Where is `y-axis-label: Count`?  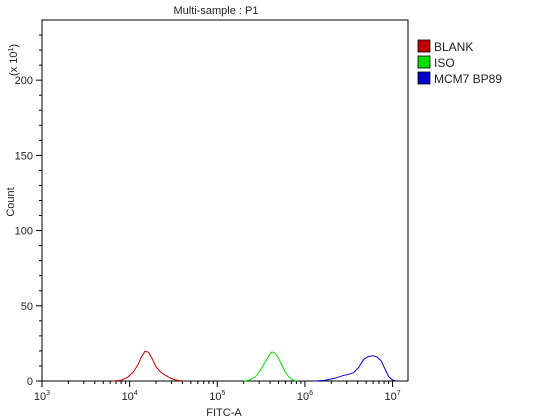 y-axis-label: Count is located at coordinates (11, 201).